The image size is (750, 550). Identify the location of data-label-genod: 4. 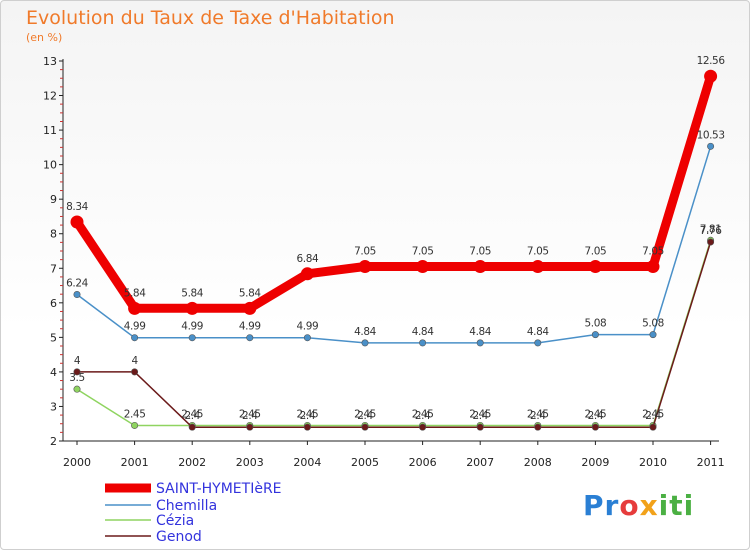
(134, 361).